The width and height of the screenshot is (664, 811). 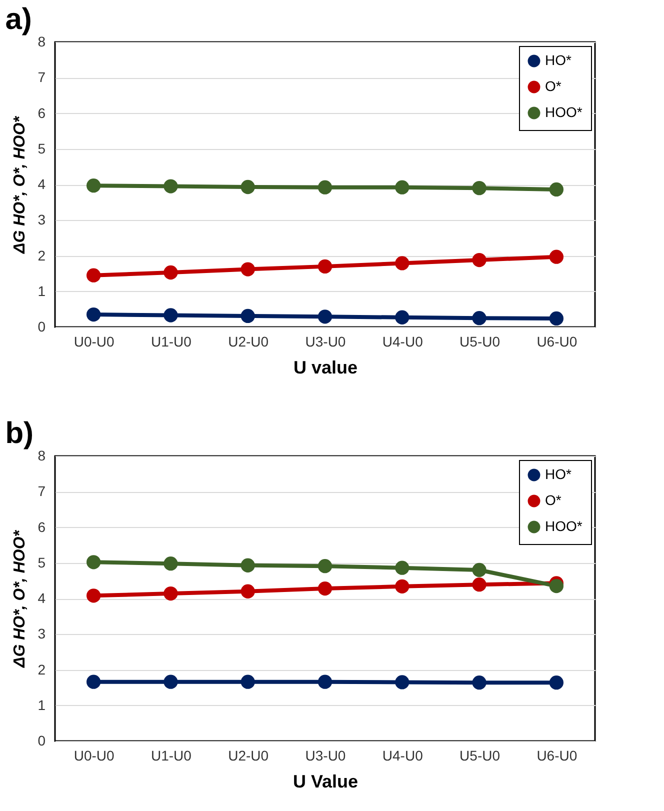 I want to click on x-axis-title: U Value, so click(x=325, y=782).